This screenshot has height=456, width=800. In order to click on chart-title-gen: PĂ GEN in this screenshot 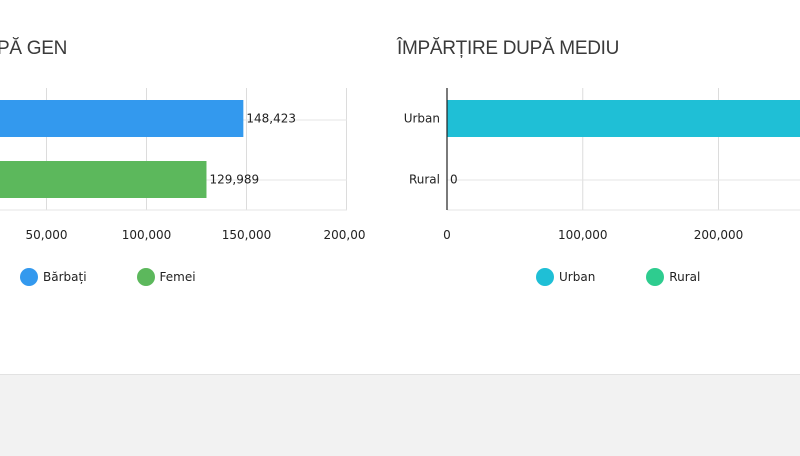, I will do `click(33, 48)`.